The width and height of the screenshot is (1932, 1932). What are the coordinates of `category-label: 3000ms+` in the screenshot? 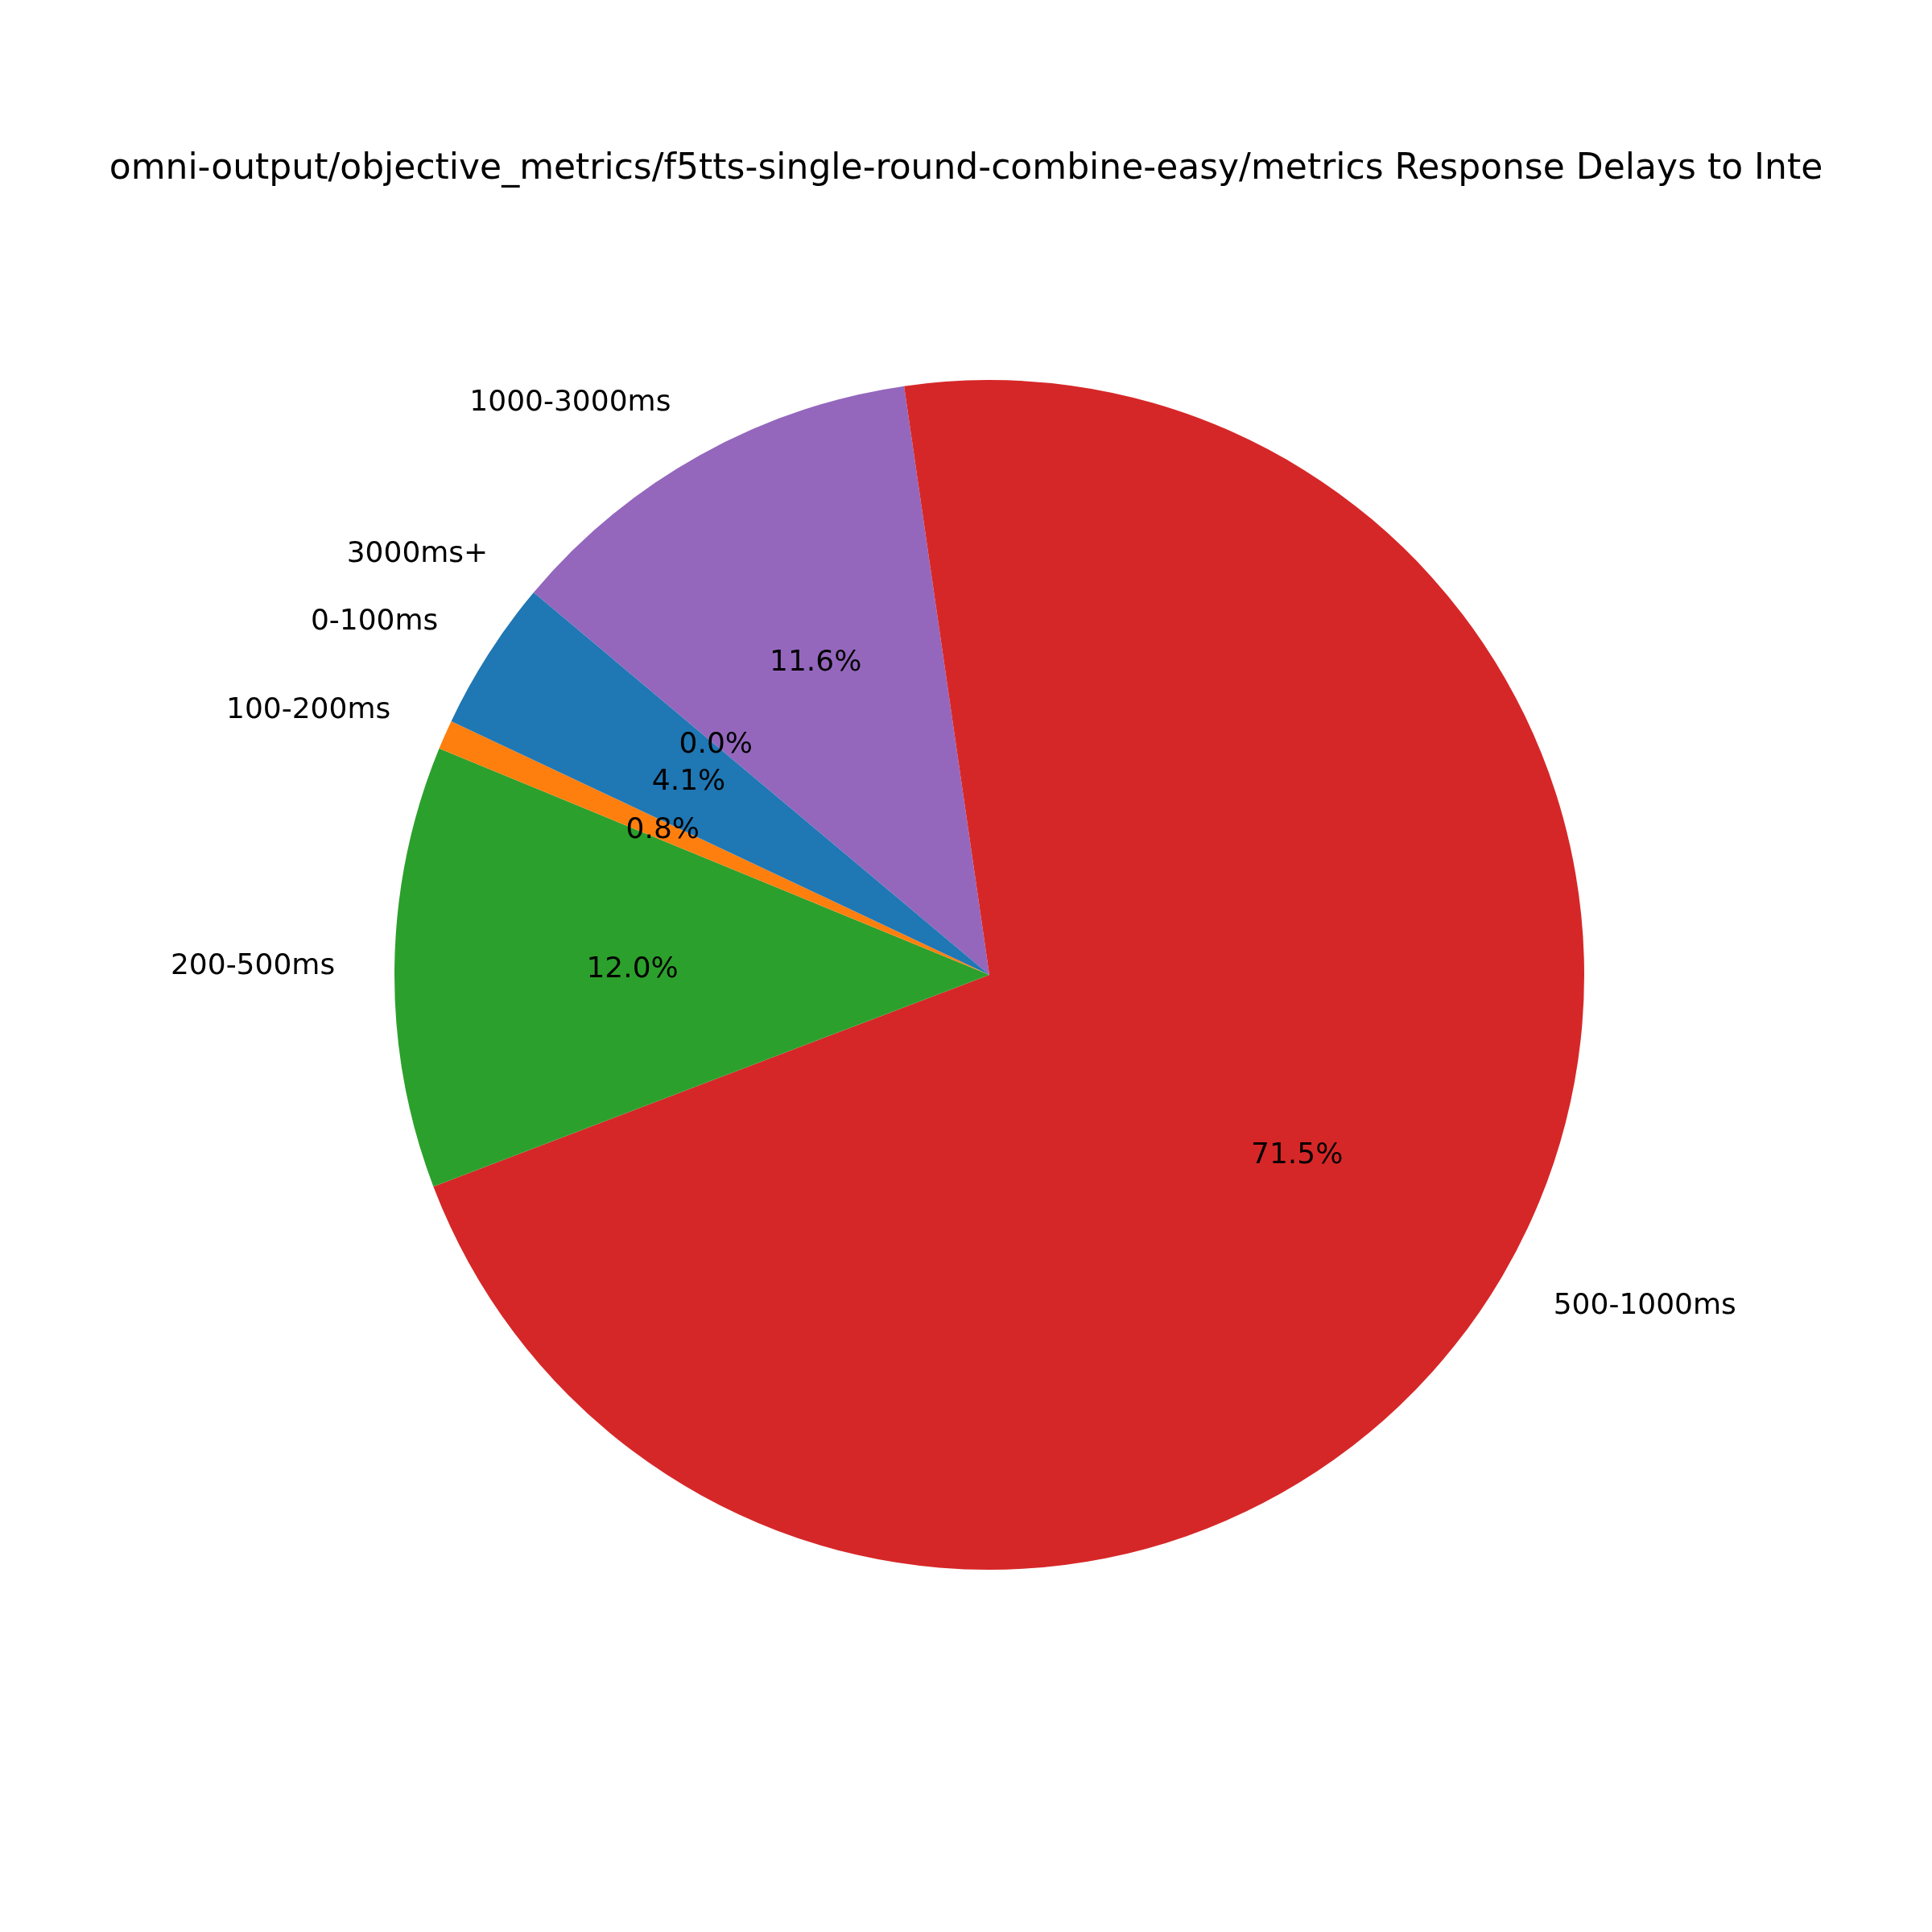 It's located at (417, 551).